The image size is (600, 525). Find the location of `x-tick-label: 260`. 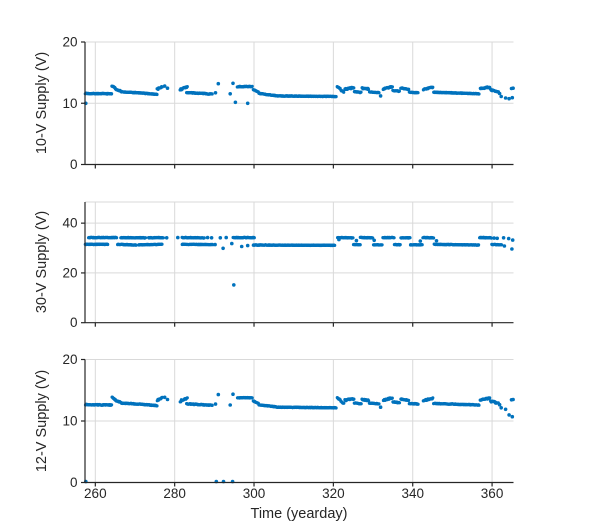

x-tick-label: 260 is located at coordinates (95, 493).